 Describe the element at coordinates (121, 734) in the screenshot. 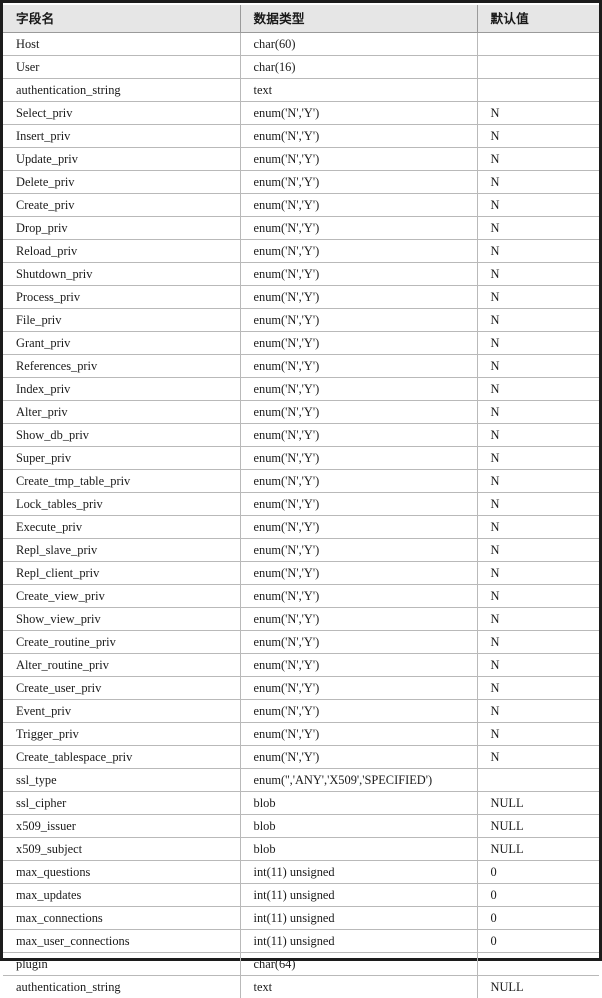

I see `cell-field-name: Trigger_priv` at that location.